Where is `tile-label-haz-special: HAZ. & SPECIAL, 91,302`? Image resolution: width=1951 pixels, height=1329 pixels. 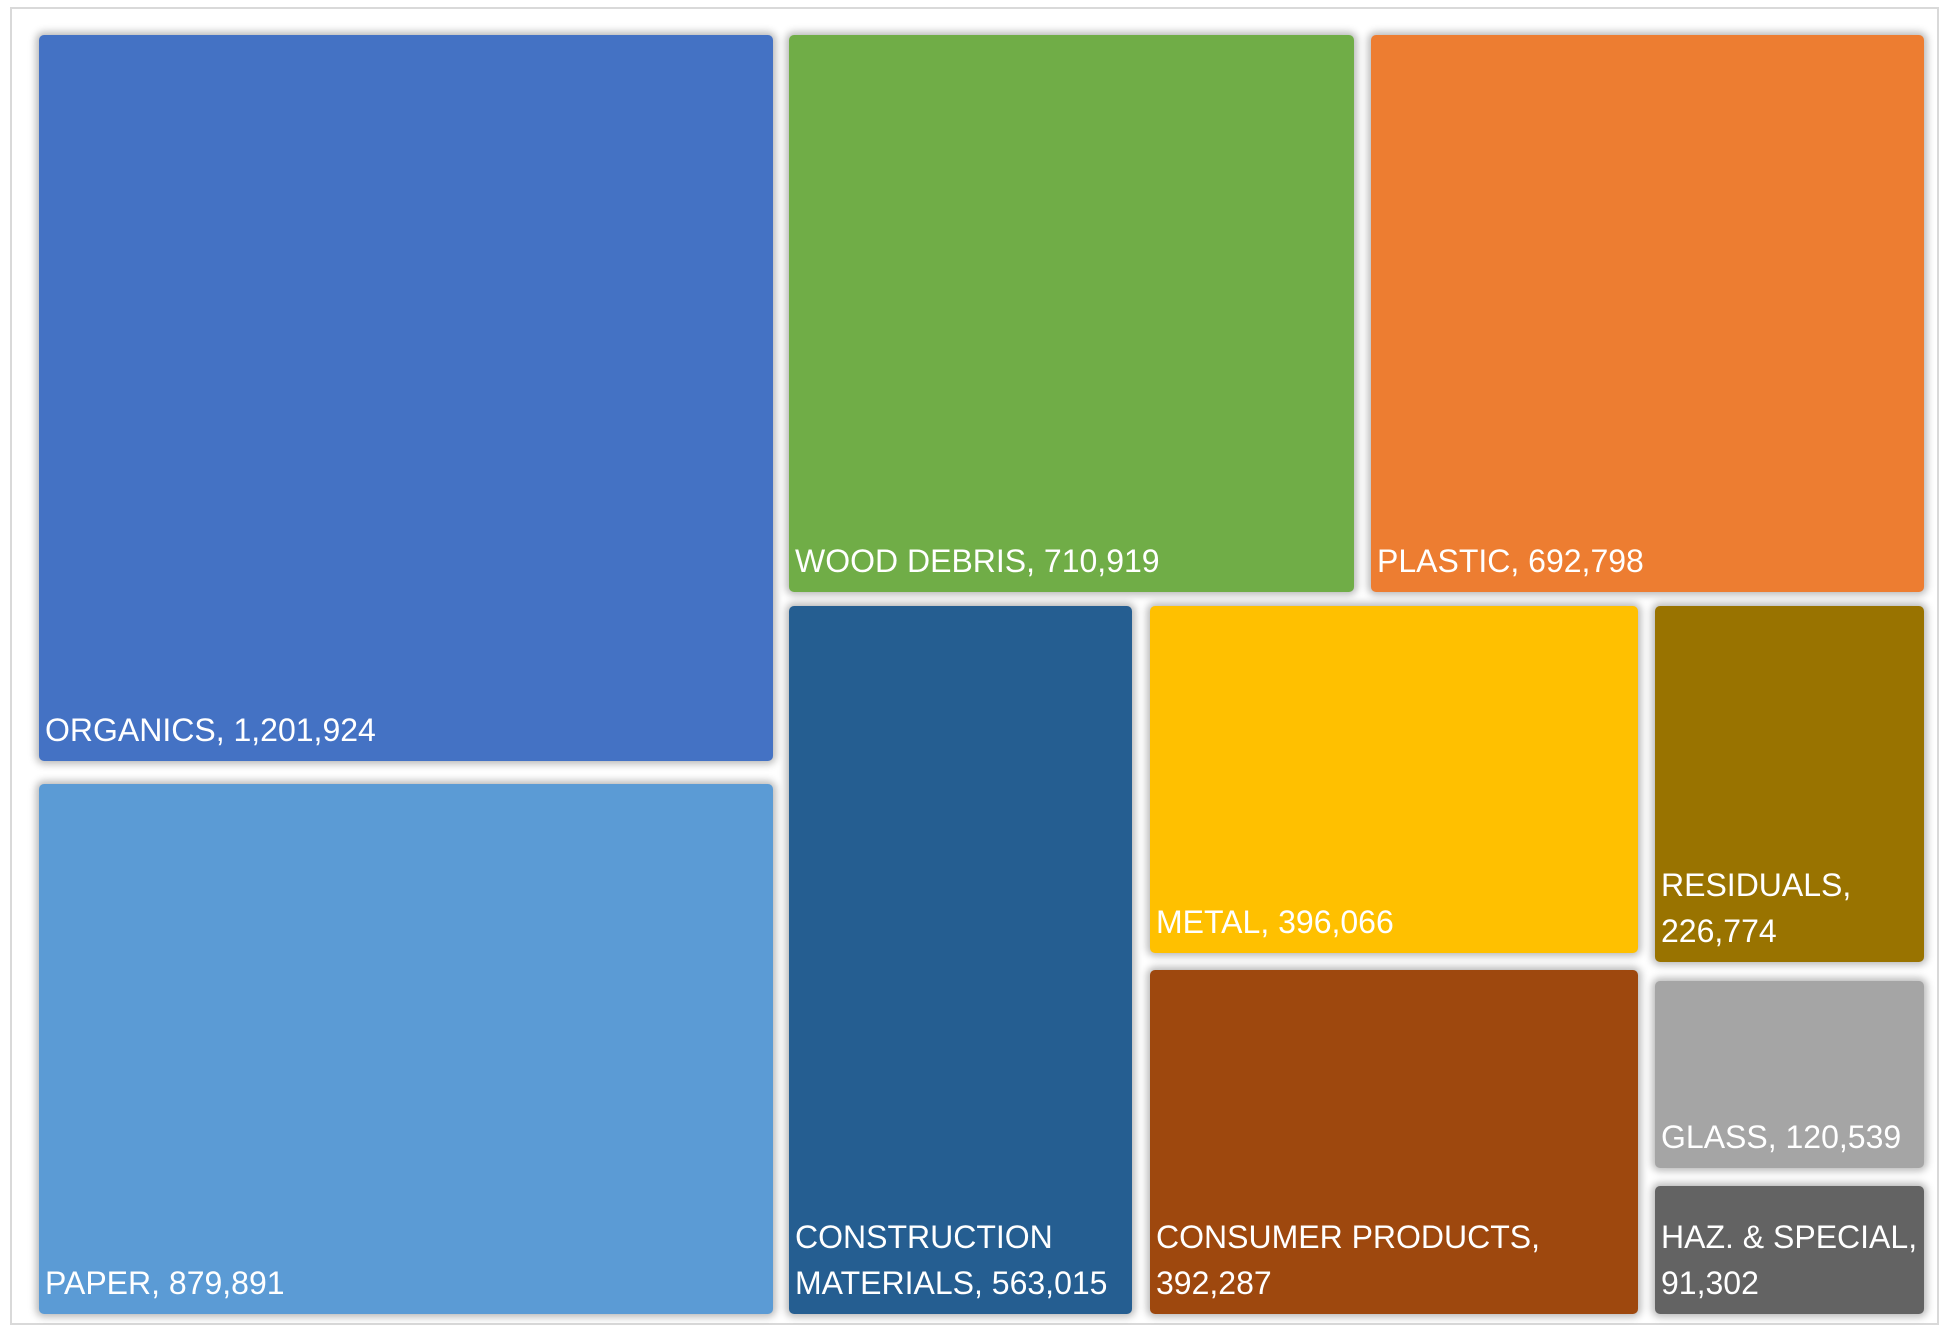 tile-label-haz-special: HAZ. & SPECIAL, 91,302 is located at coordinates (1789, 1260).